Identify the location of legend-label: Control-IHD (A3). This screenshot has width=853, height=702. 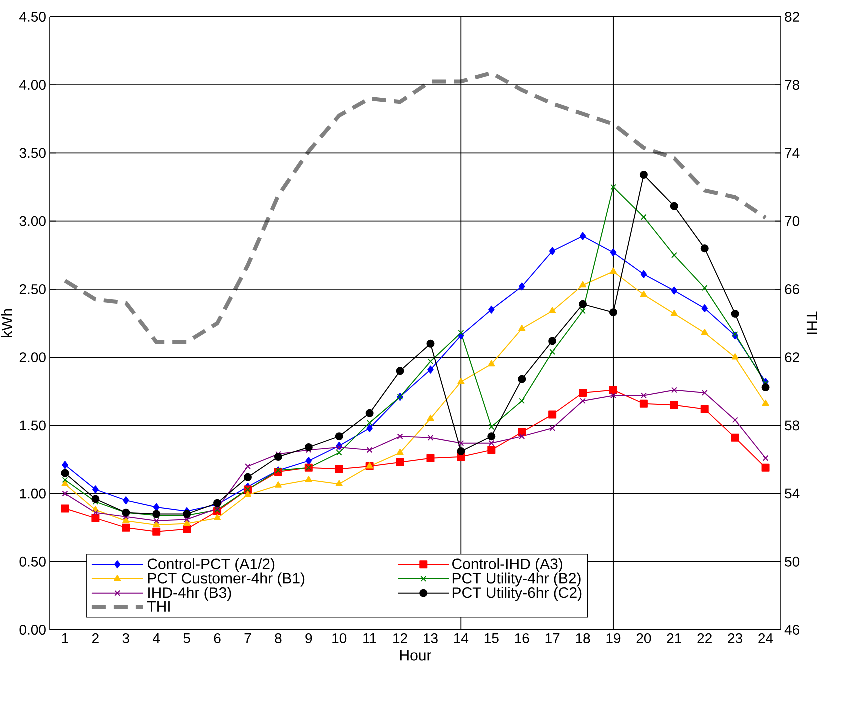
(507, 565).